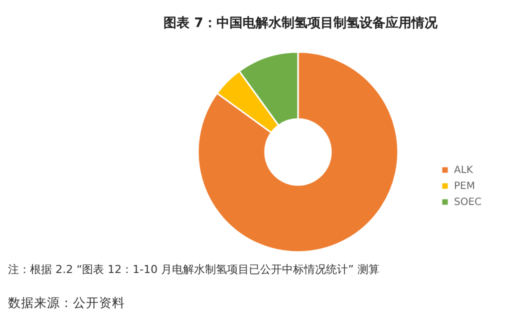 Image resolution: width=529 pixels, height=326 pixels. What do you see at coordinates (464, 170) in the screenshot?
I see `legend-label: ALK` at bounding box center [464, 170].